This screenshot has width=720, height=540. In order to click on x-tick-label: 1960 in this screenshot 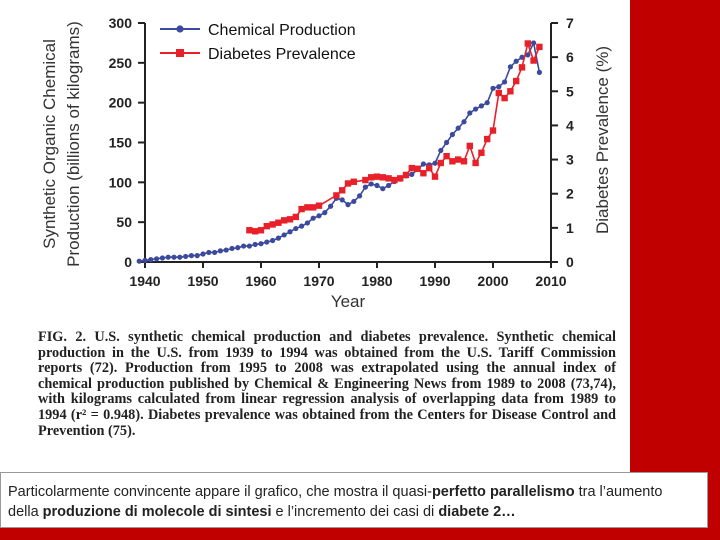, I will do `click(260, 281)`.